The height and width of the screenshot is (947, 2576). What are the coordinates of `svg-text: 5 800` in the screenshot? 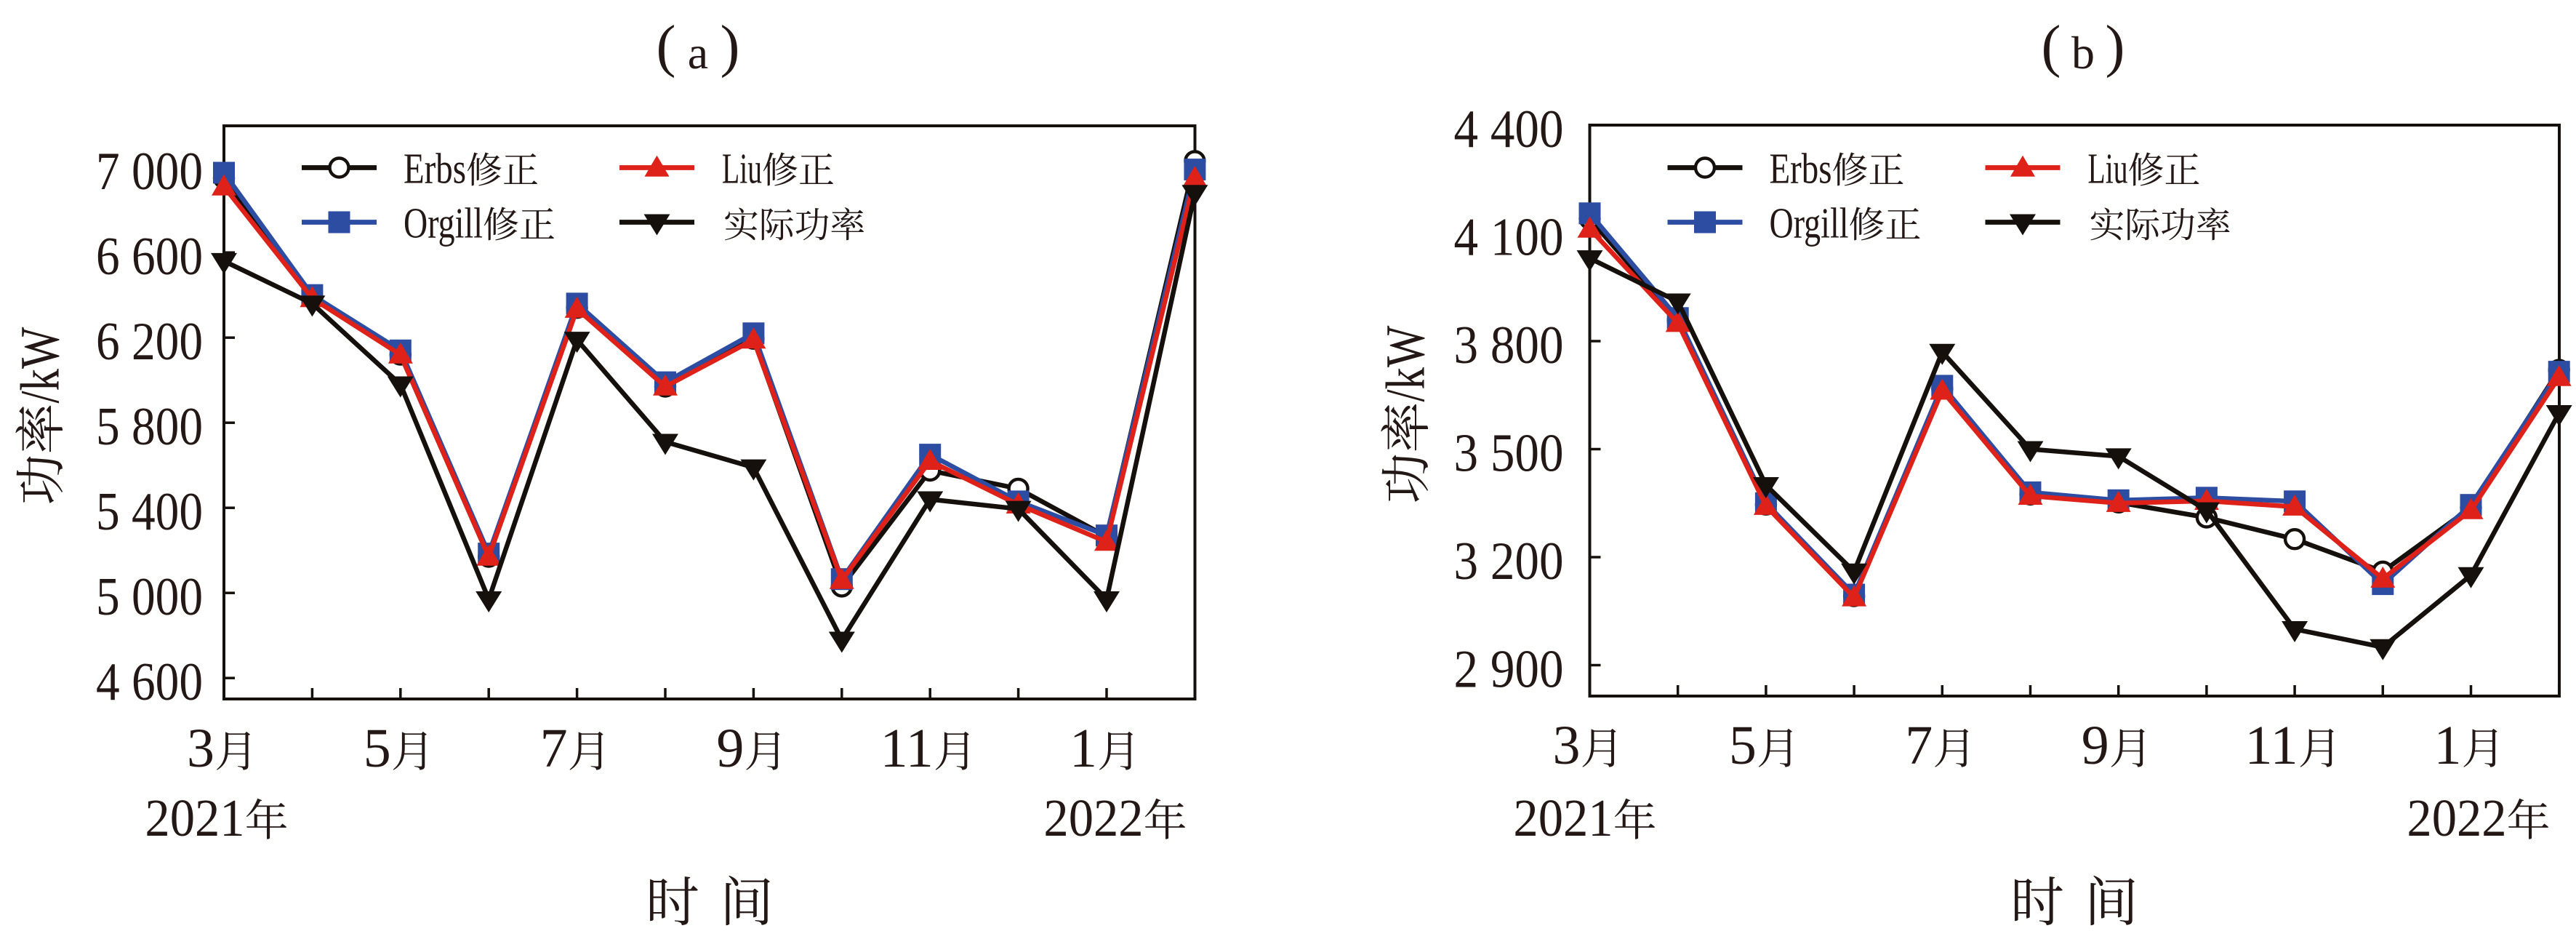 It's located at (149, 427).